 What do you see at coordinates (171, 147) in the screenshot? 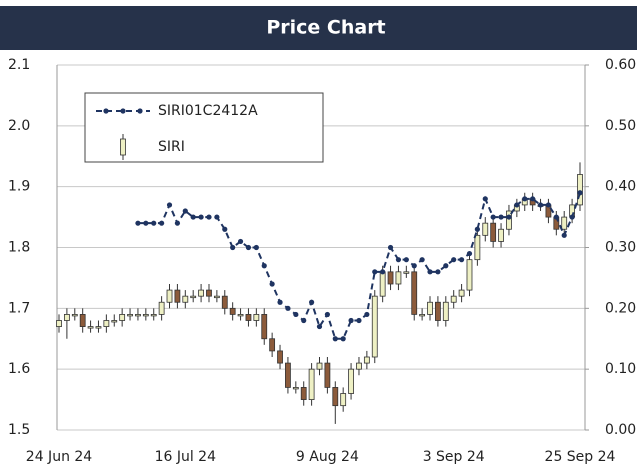
I see `legend-label: SIRI` at bounding box center [171, 147].